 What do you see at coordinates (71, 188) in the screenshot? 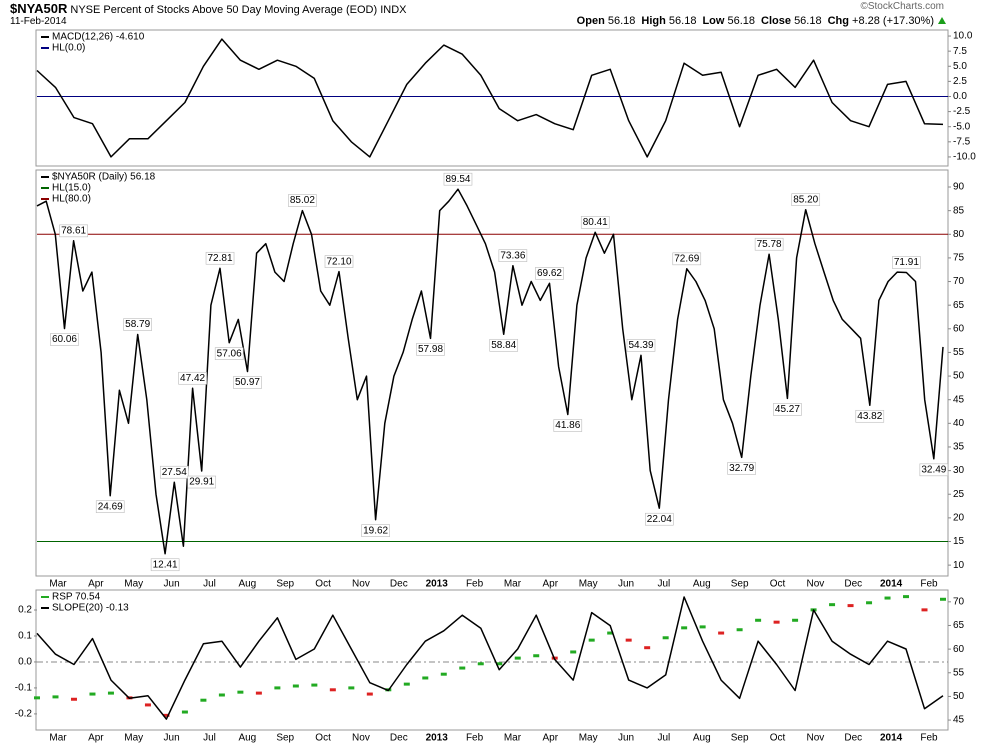
I see `legend-label: HL(15.0)` at bounding box center [71, 188].